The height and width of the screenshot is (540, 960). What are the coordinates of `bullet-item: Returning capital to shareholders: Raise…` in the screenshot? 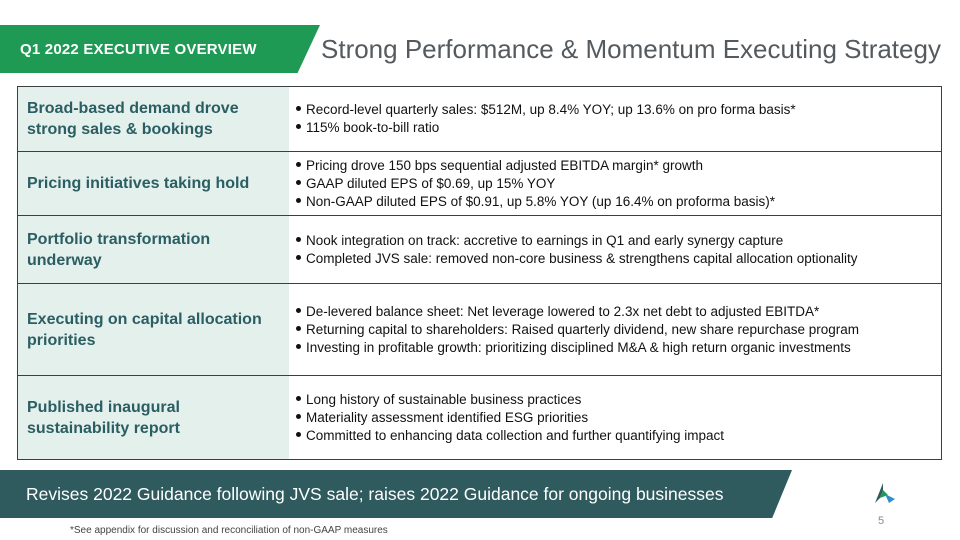 It's located at (618, 330).